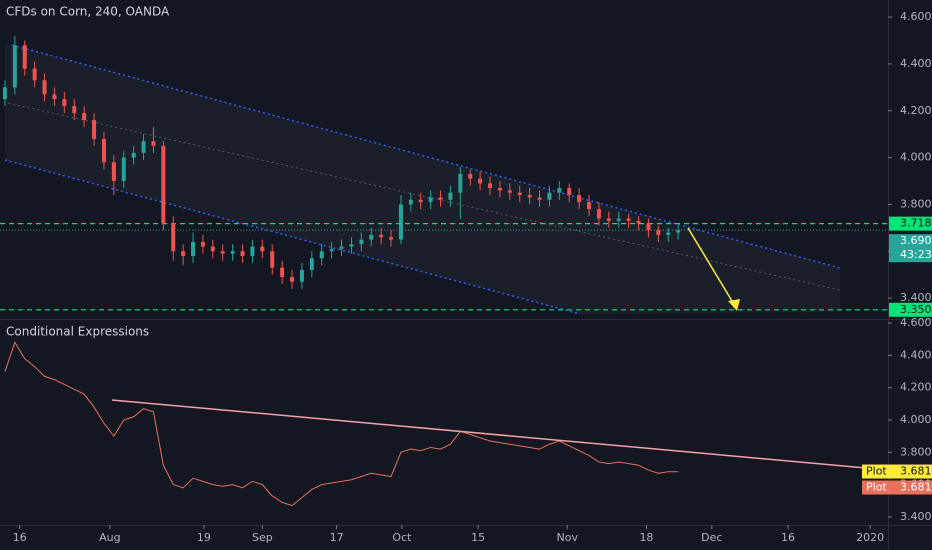 The width and height of the screenshot is (932, 550). I want to click on last-price-label: 3.690, so click(916, 240).